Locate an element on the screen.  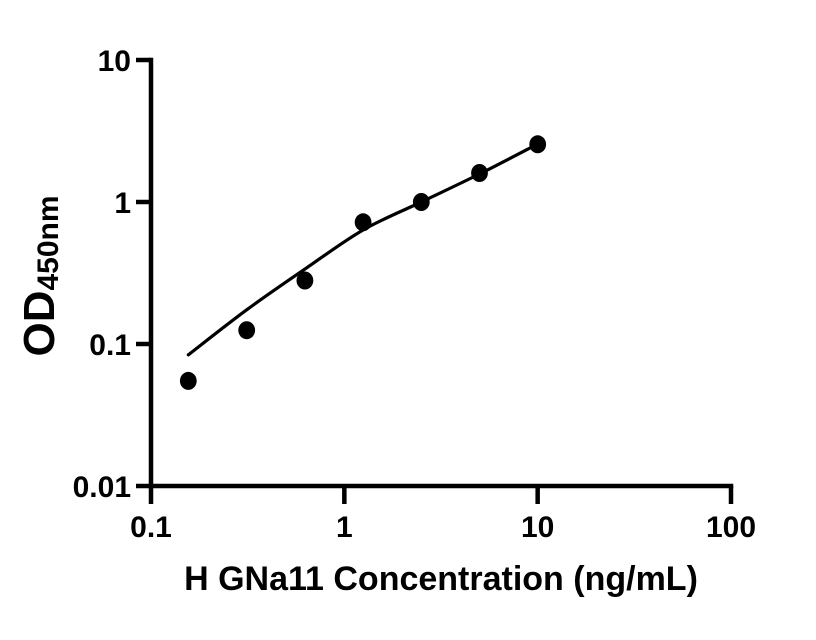
y-tick-label: 0.1 is located at coordinates (110, 345).